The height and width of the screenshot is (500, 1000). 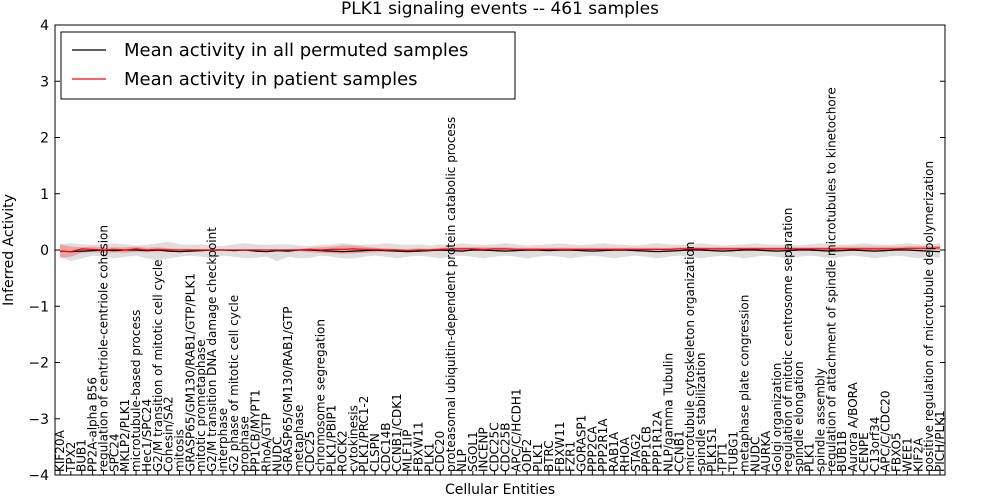 I want to click on y-tick-label: −3, so click(x=38, y=420).